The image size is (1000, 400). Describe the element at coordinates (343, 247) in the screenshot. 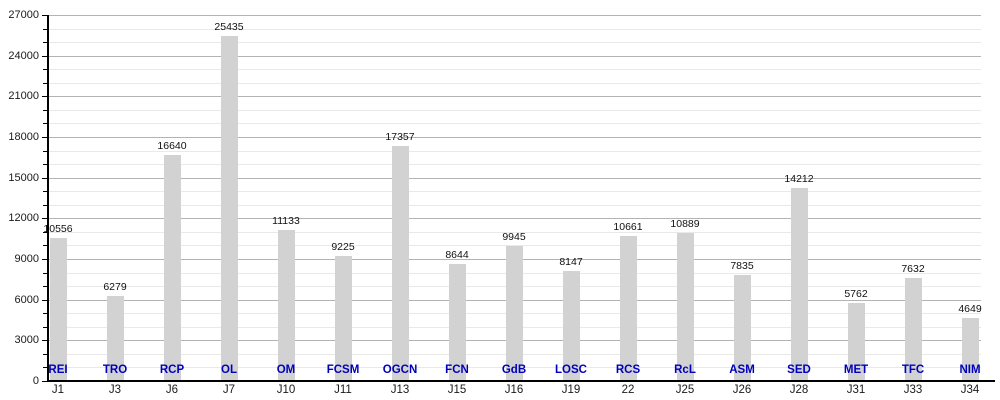

I see `bar-value-label: 9225` at that location.